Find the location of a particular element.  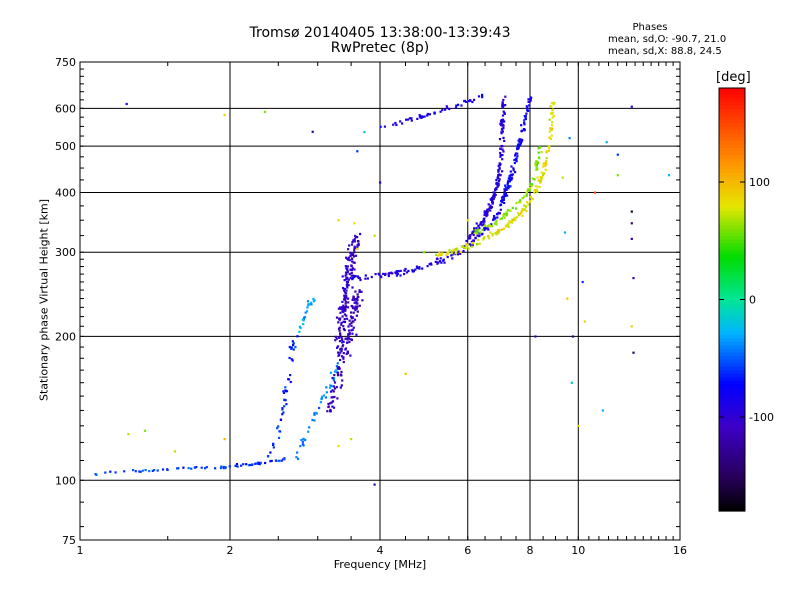

y-axis-label: Stationary phase Virtual Height [km] is located at coordinates (44, 300).